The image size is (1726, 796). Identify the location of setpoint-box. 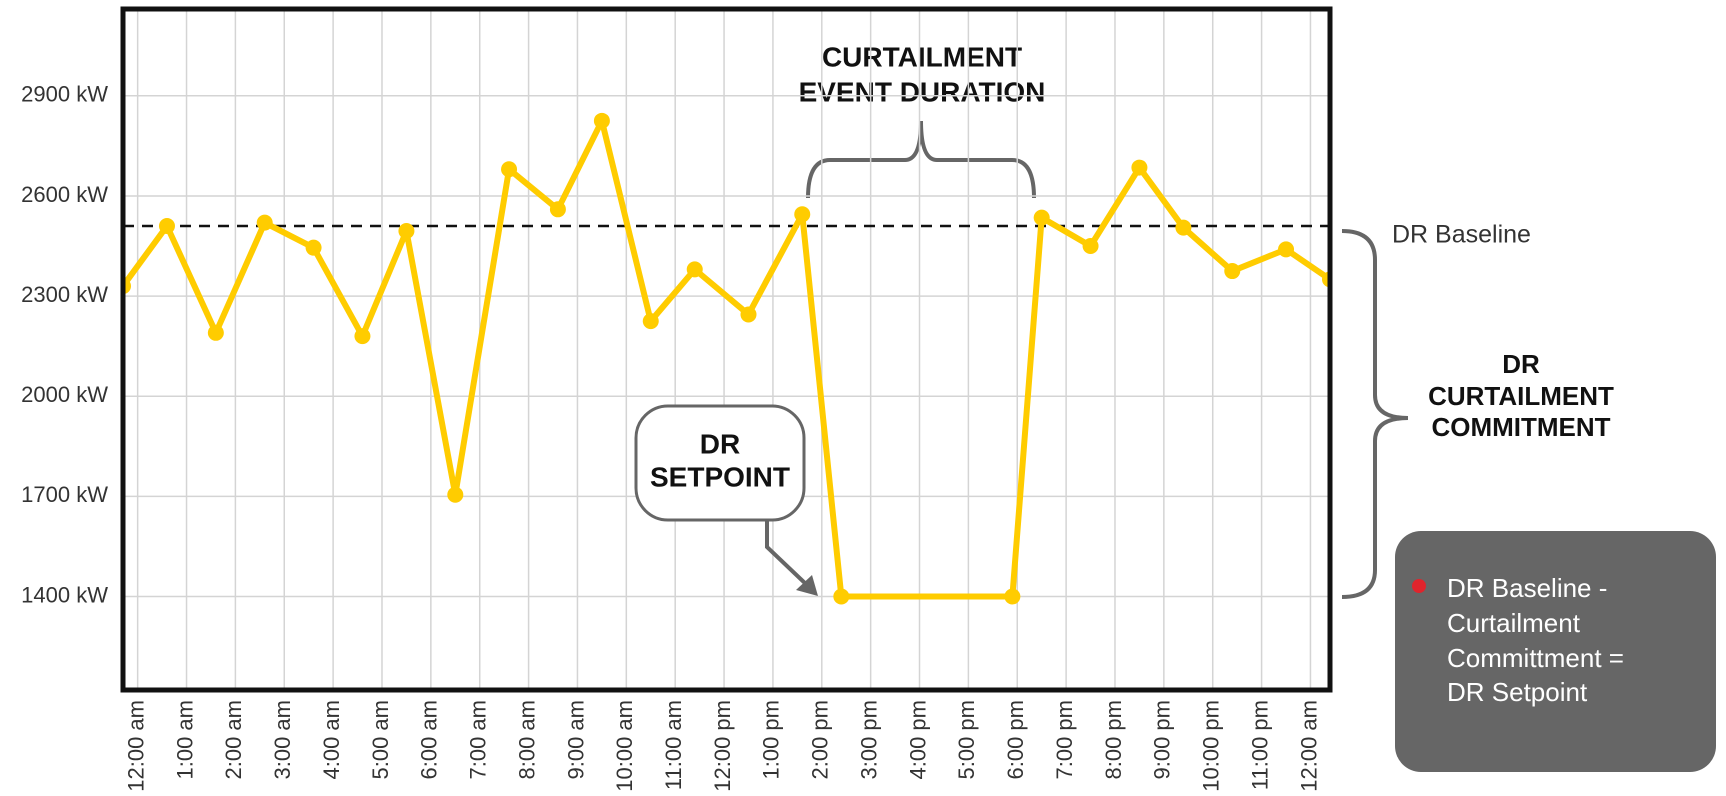
(720, 463).